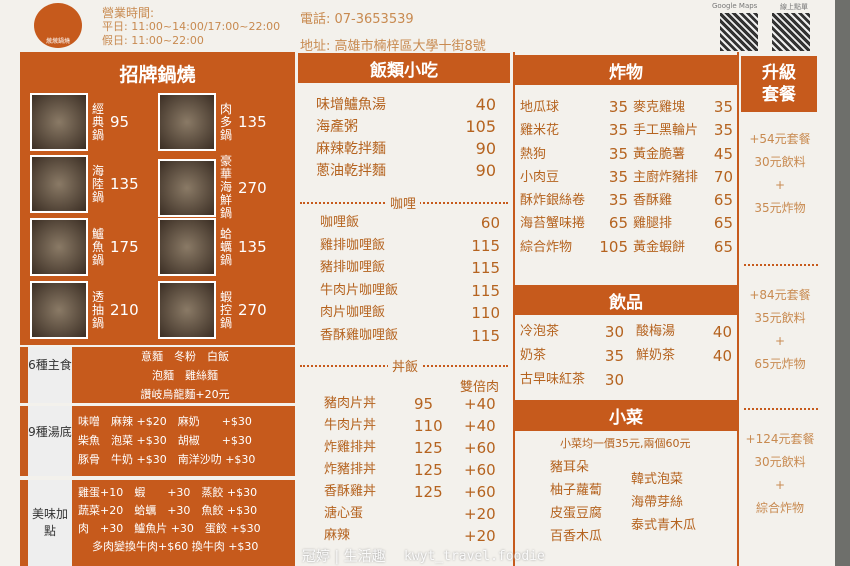 Image resolution: width=850 pixels, height=566 pixels. Describe the element at coordinates (226, 246) in the screenshot. I see `hotpot-name: 蛤蠣鍋` at that location.